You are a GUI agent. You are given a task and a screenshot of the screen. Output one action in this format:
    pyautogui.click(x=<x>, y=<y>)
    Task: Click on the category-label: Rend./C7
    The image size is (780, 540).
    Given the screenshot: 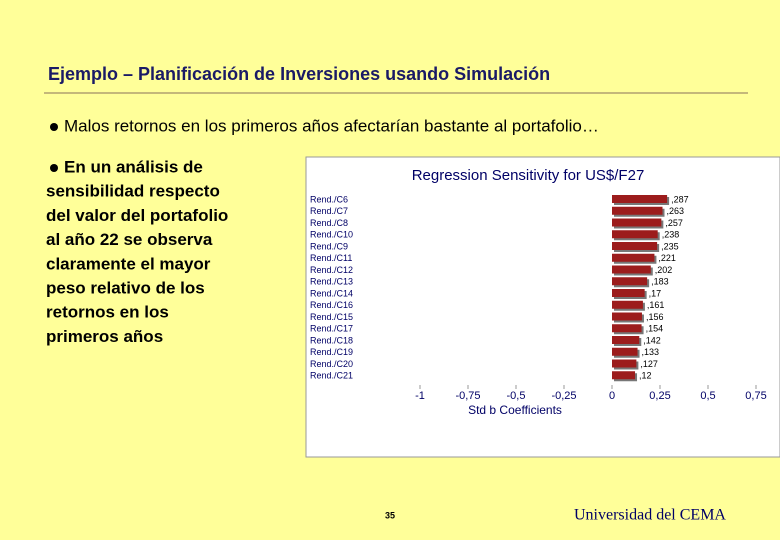 What is the action you would take?
    pyautogui.click(x=329, y=211)
    